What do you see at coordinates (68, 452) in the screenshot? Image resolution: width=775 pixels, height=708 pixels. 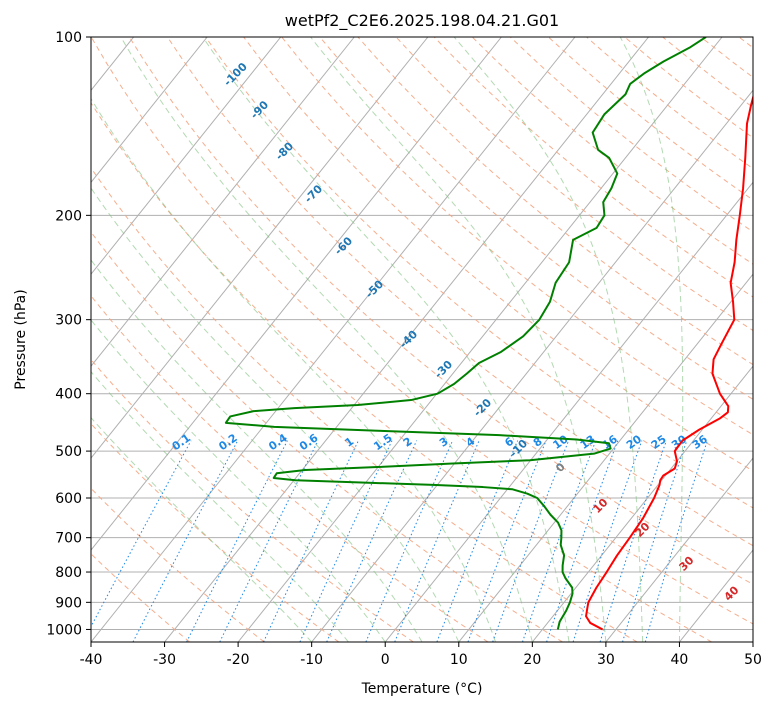 I see `y-tick-label: 500` at bounding box center [68, 452].